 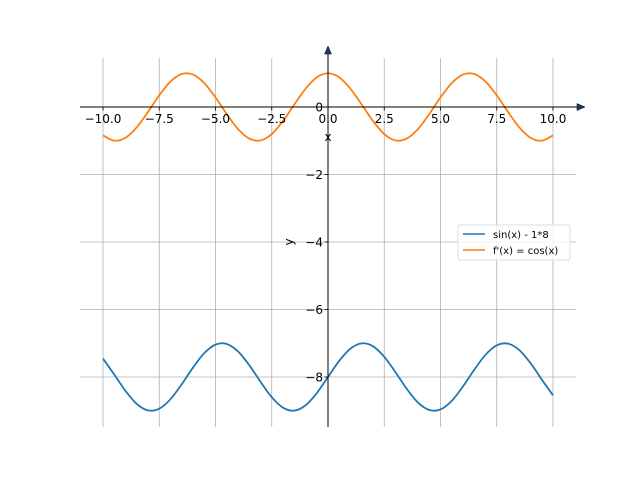 What do you see at coordinates (327, 137) in the screenshot?
I see `x-axis-label: x` at bounding box center [327, 137].